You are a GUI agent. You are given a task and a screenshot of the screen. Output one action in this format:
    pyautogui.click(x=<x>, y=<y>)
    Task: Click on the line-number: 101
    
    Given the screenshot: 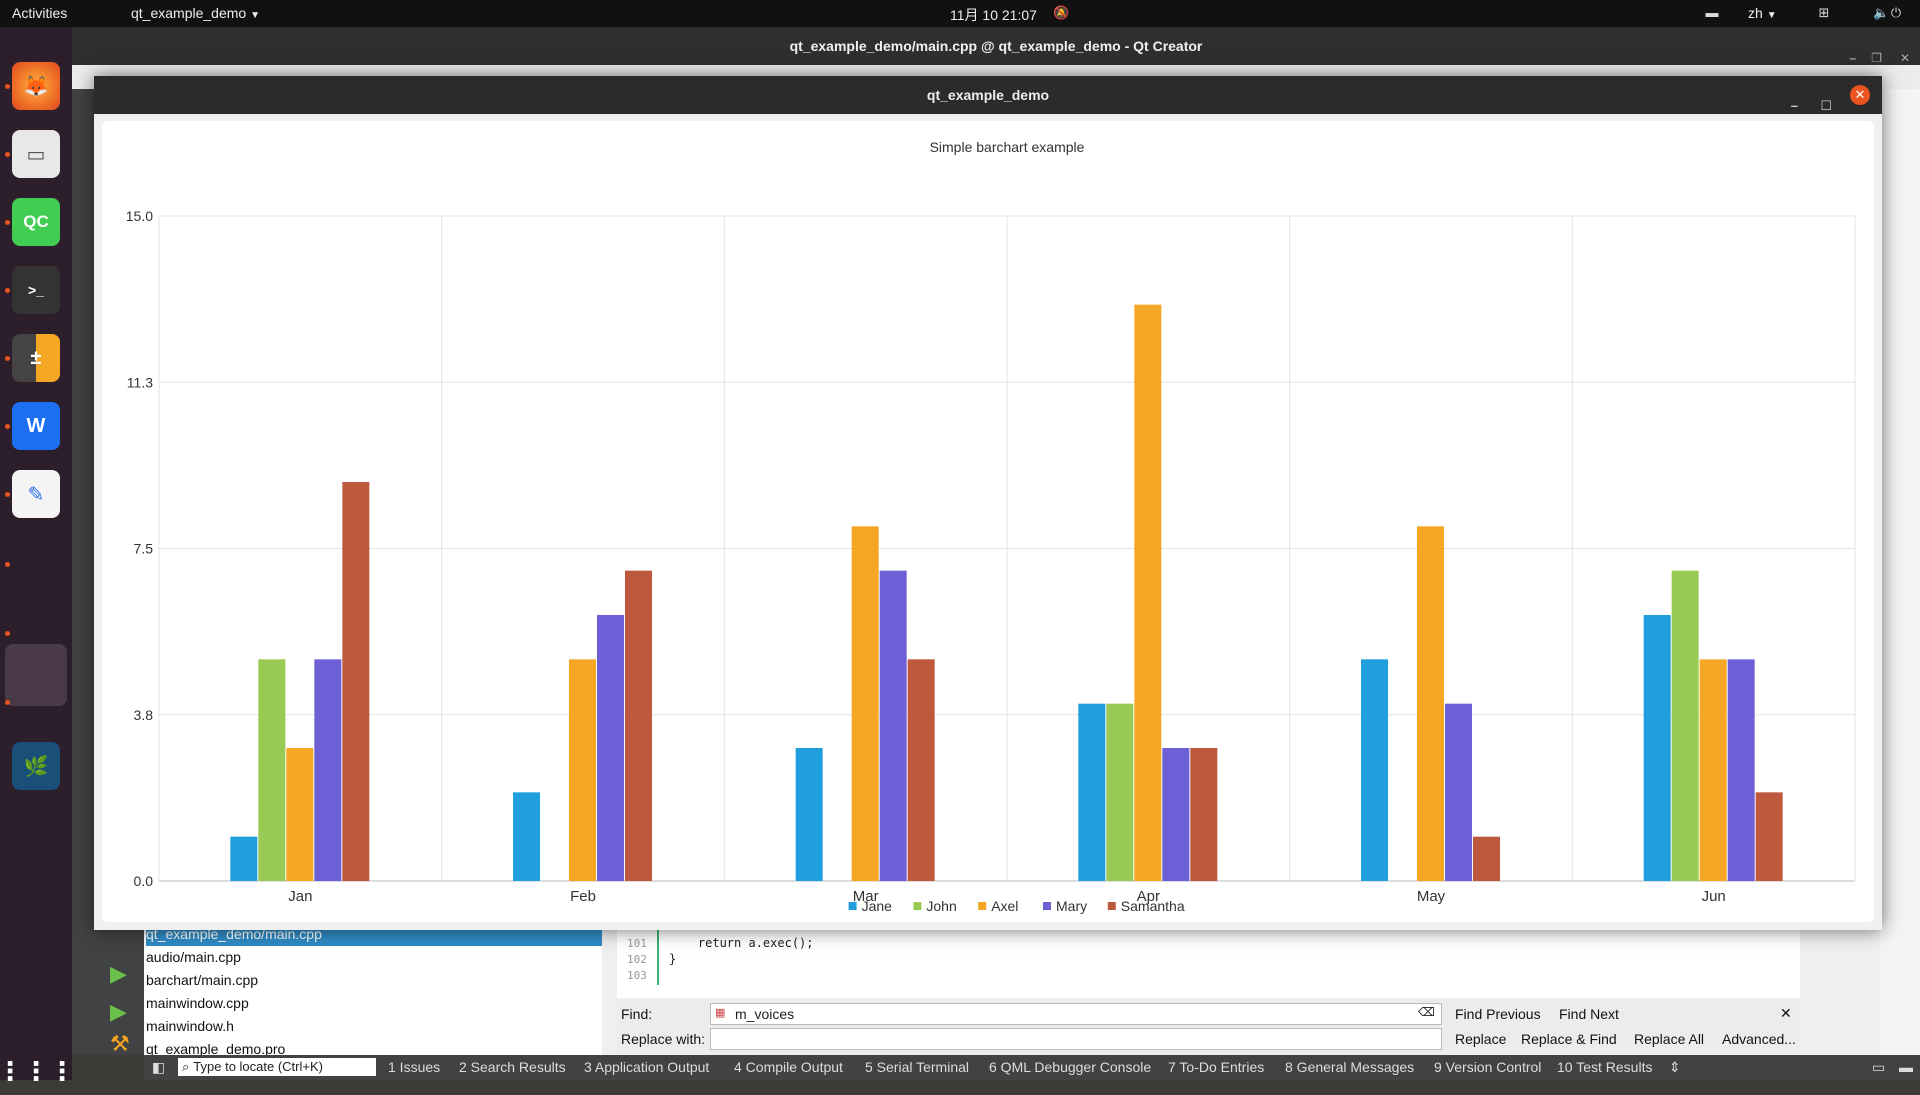 What is the action you would take?
    pyautogui.click(x=637, y=943)
    